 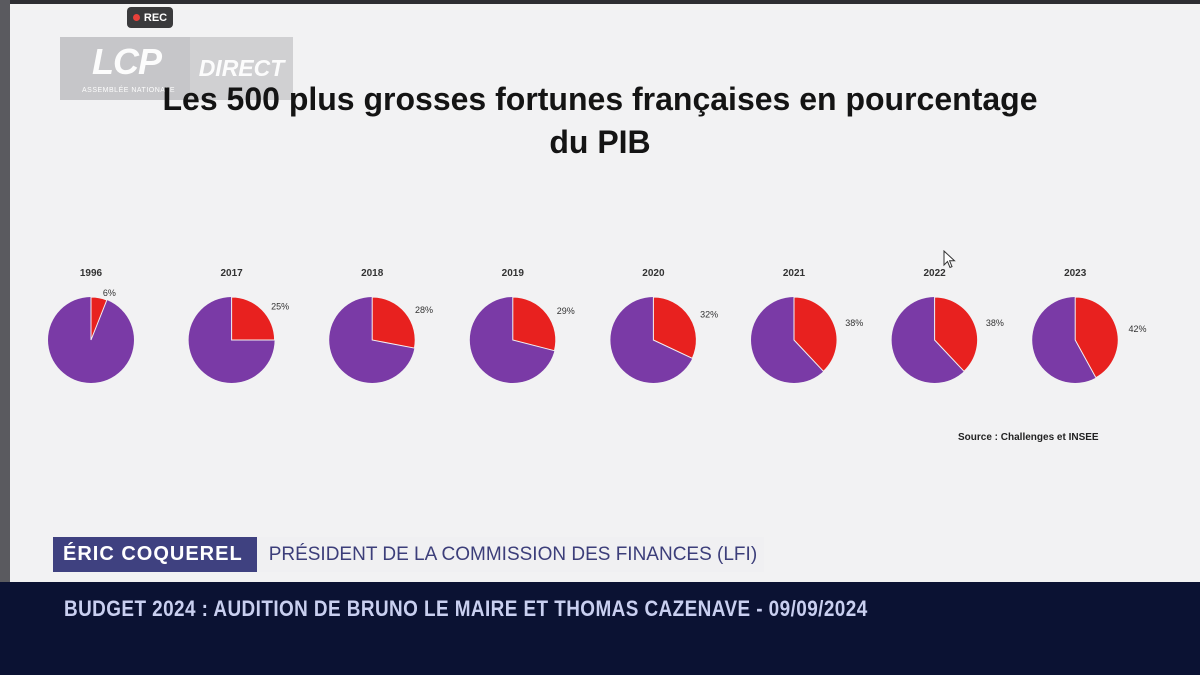 I want to click on rec-label: REC, so click(x=155, y=17).